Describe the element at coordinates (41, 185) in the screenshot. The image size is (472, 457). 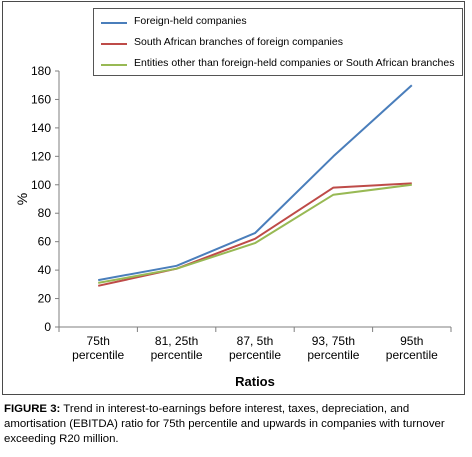
I see `y-tick-label: 100` at that location.